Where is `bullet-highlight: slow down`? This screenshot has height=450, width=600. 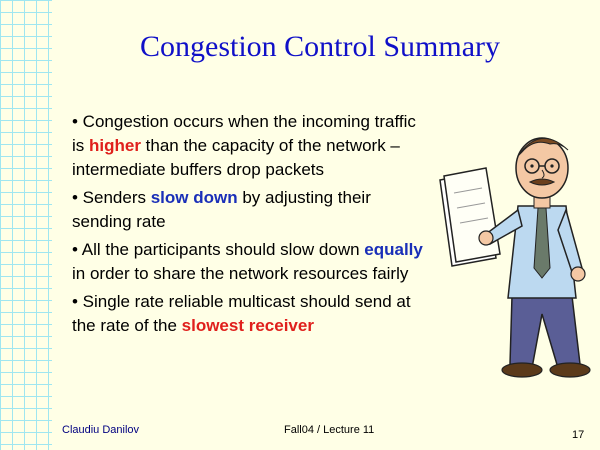 bullet-highlight: slow down is located at coordinates (194, 197).